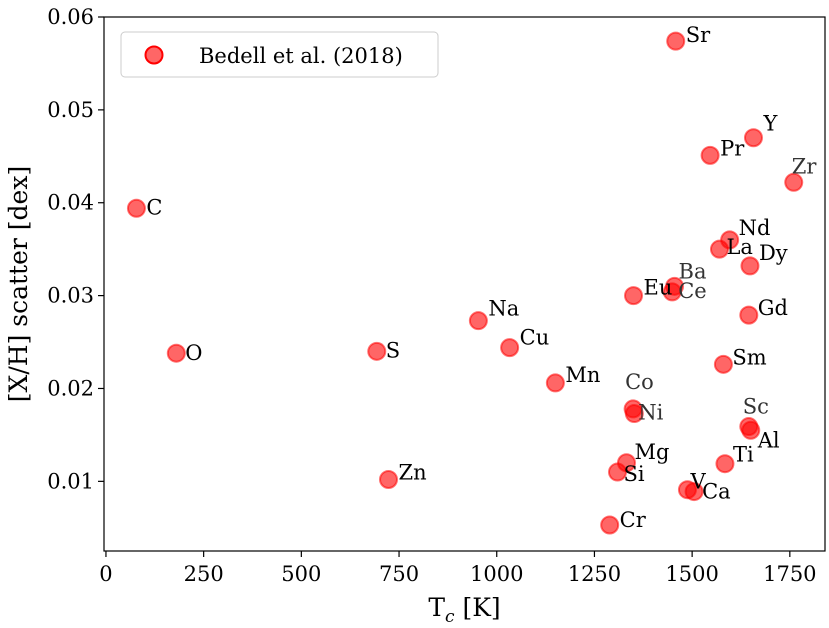 The width and height of the screenshot is (829, 628). I want to click on point-label-ce: Ce, so click(692, 291).